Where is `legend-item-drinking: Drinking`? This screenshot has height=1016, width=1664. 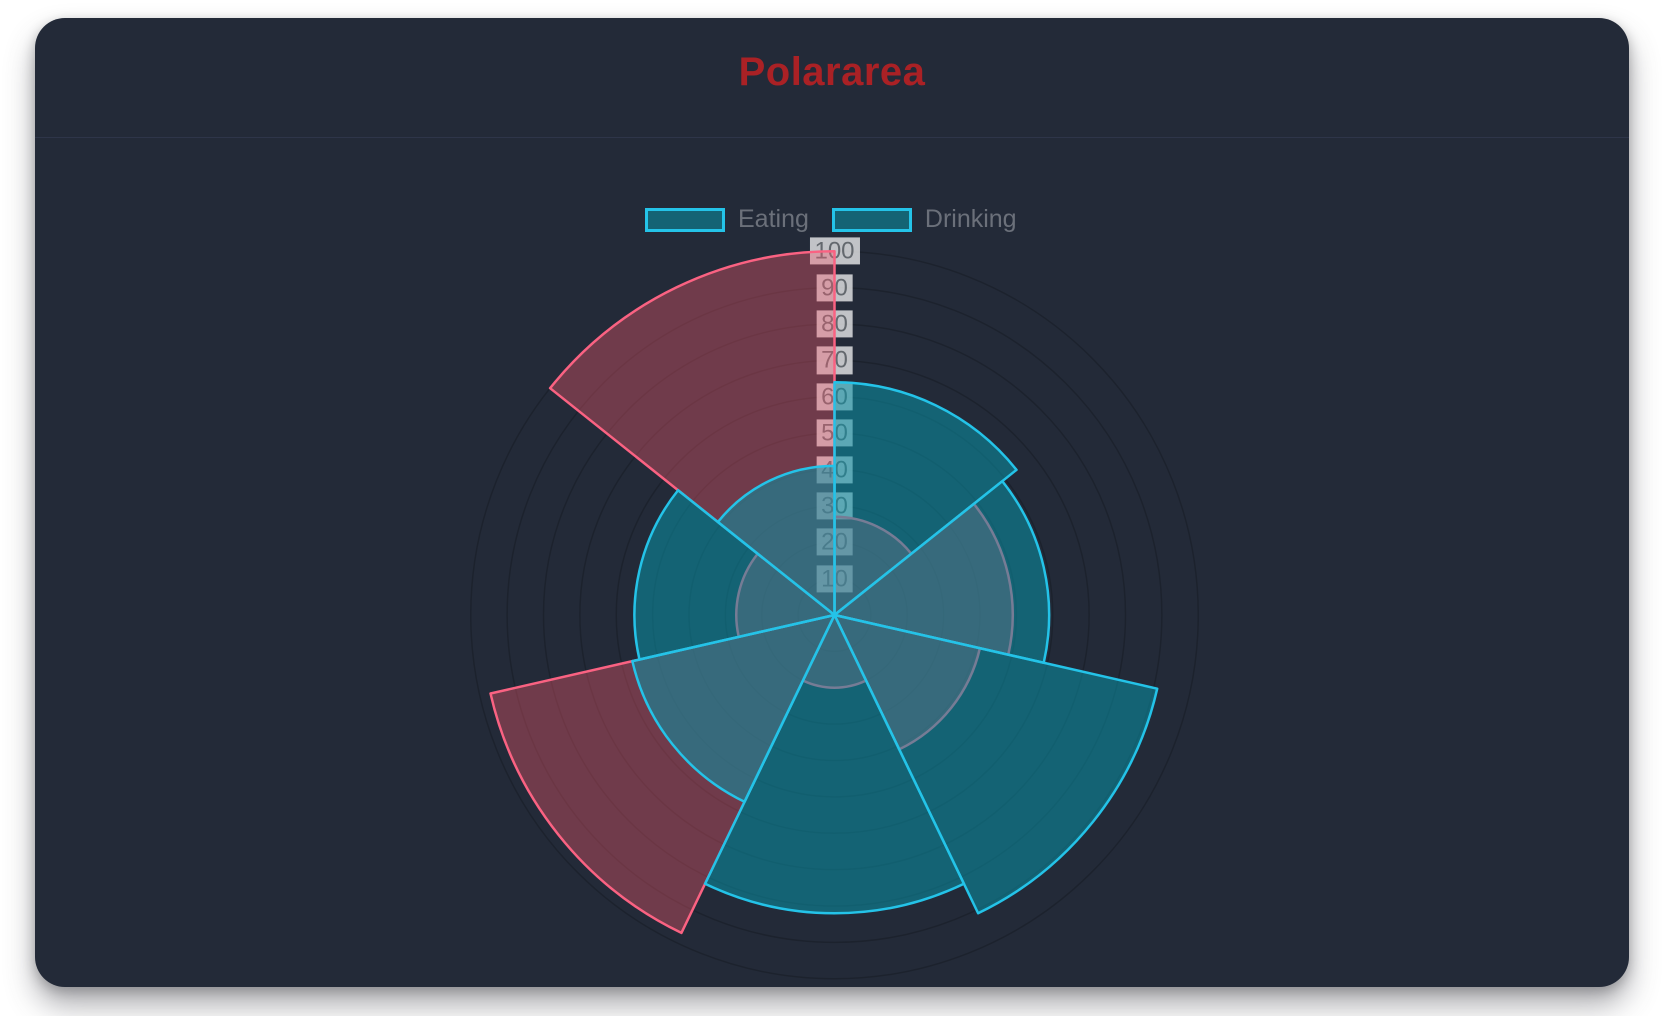
legend-item-drinking: Drinking is located at coordinates (924, 219).